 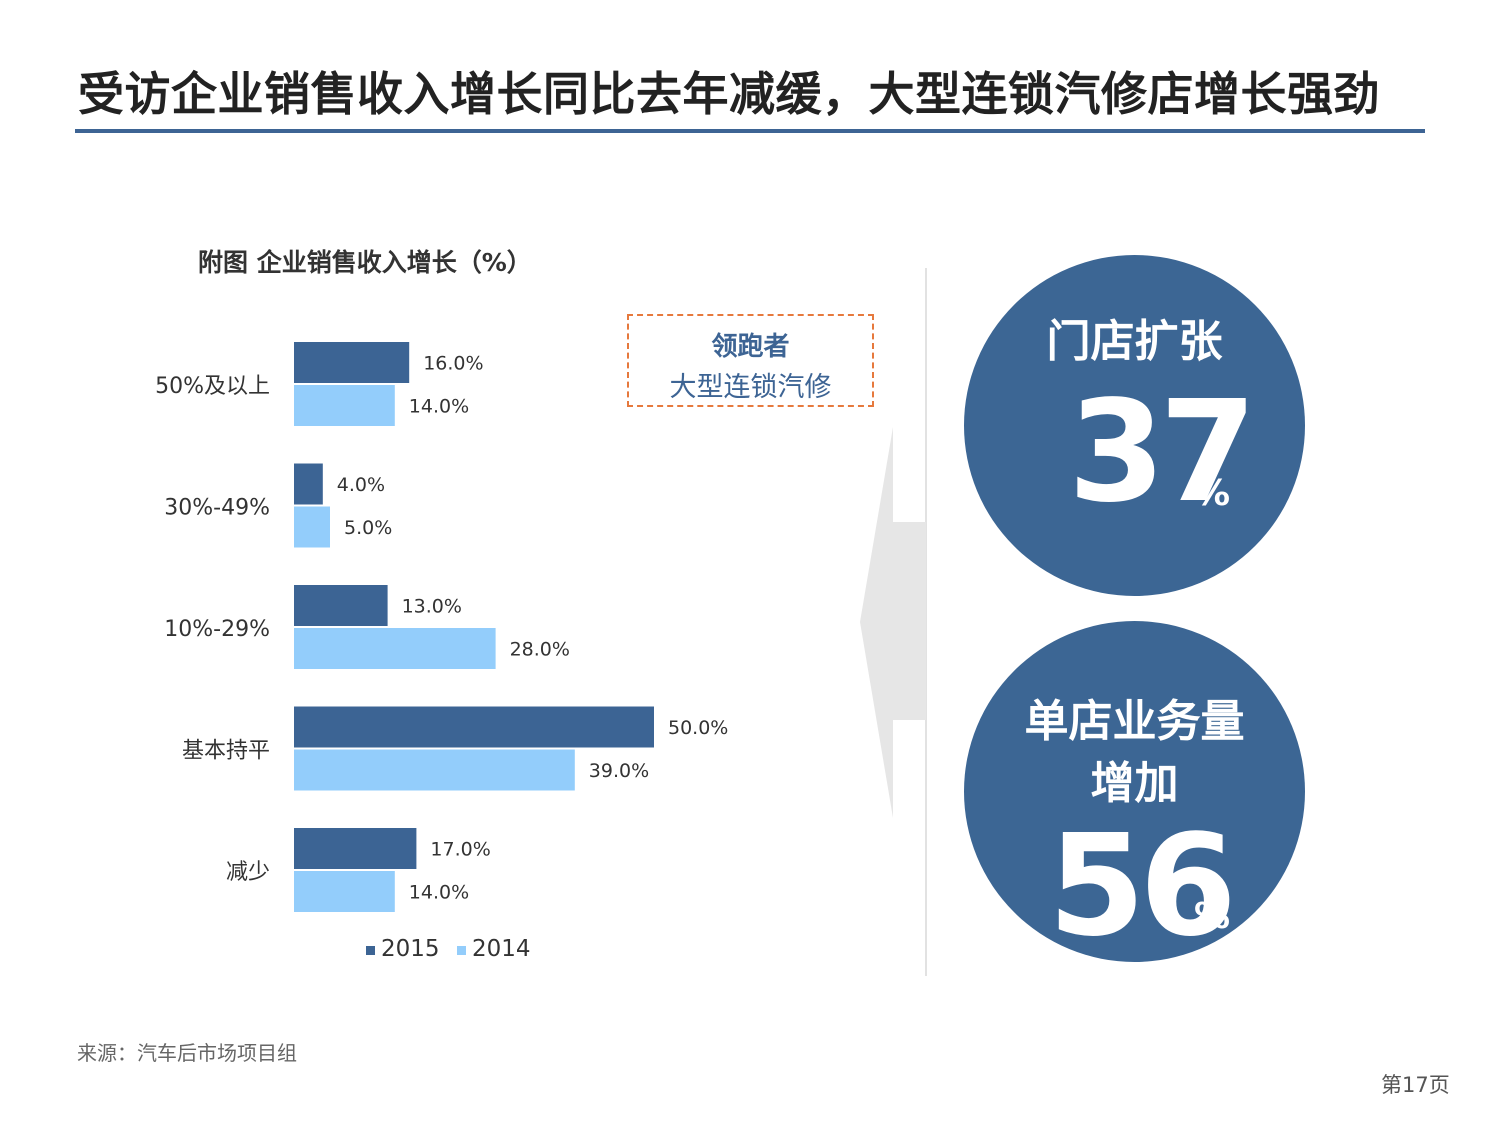 What do you see at coordinates (1134, 783) in the screenshot?
I see `business-volume-label-line2: 增加` at bounding box center [1134, 783].